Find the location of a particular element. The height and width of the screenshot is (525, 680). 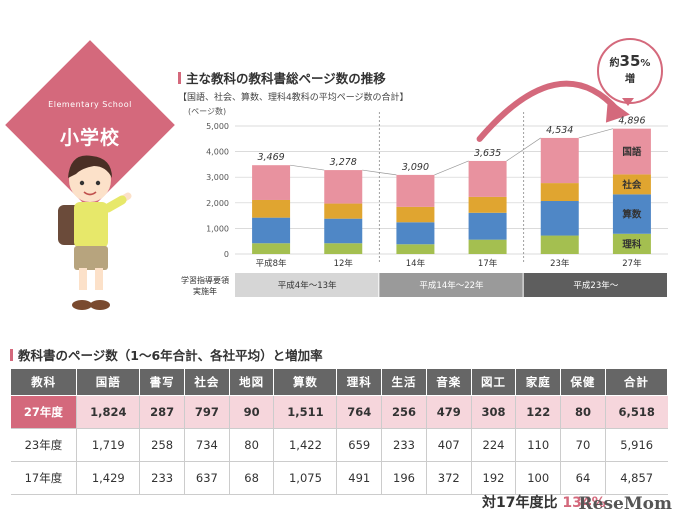

table-cell: 90 is located at coordinates (252, 412).